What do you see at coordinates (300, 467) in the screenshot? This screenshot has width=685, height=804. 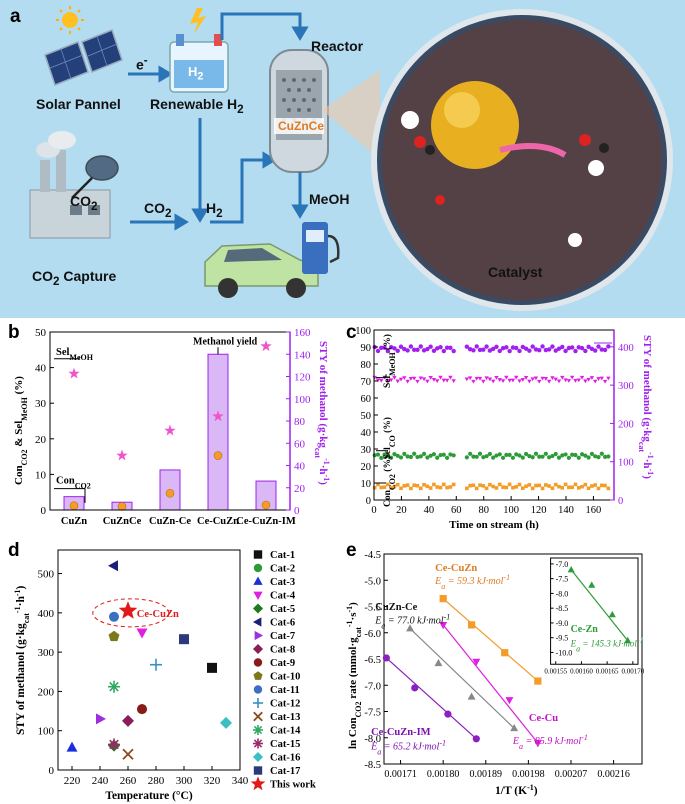 I see `ytick-right-label-b-2: 40` at bounding box center [300, 467].